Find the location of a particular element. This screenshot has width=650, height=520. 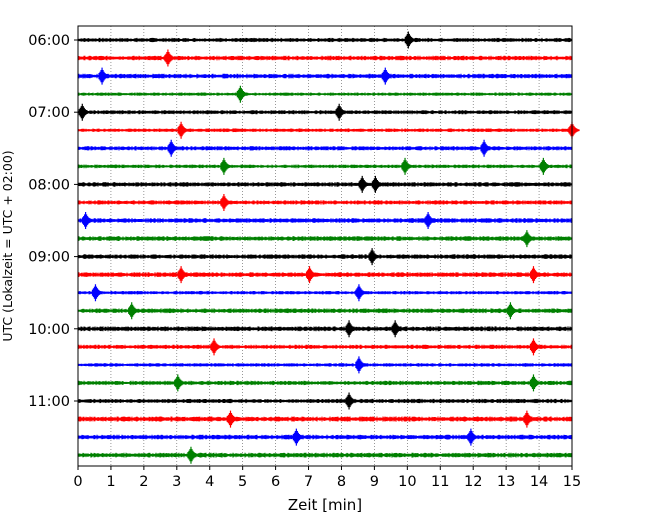

x-tick-label: 13 is located at coordinates (506, 482).